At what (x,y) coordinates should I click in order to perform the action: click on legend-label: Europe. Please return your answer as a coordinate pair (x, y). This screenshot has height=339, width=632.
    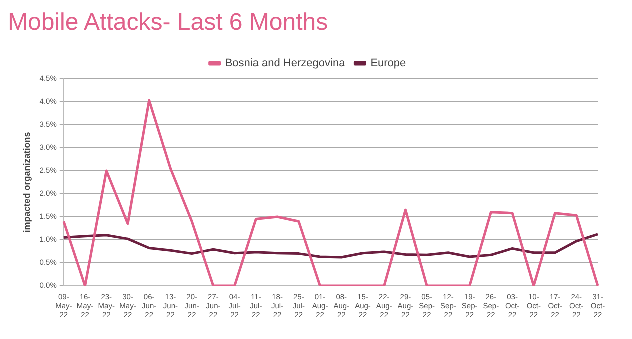
    Looking at the image, I should click on (388, 64).